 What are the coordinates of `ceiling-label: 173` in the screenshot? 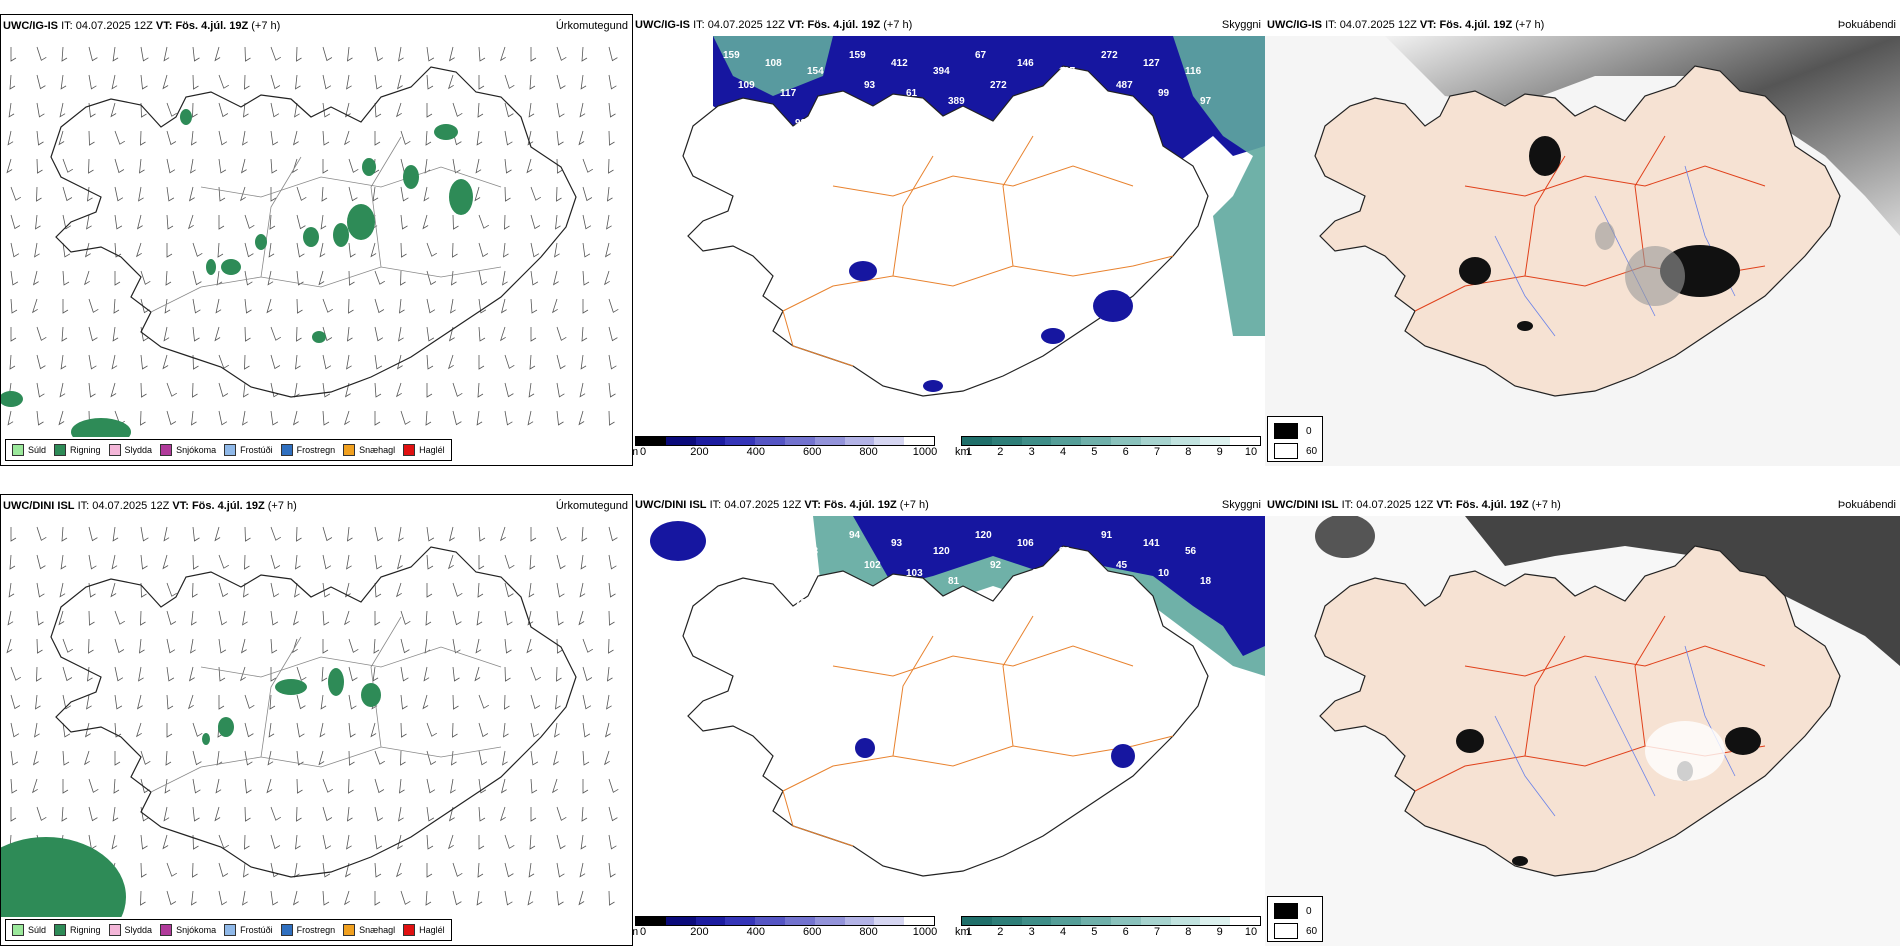 It's located at (971, 131).